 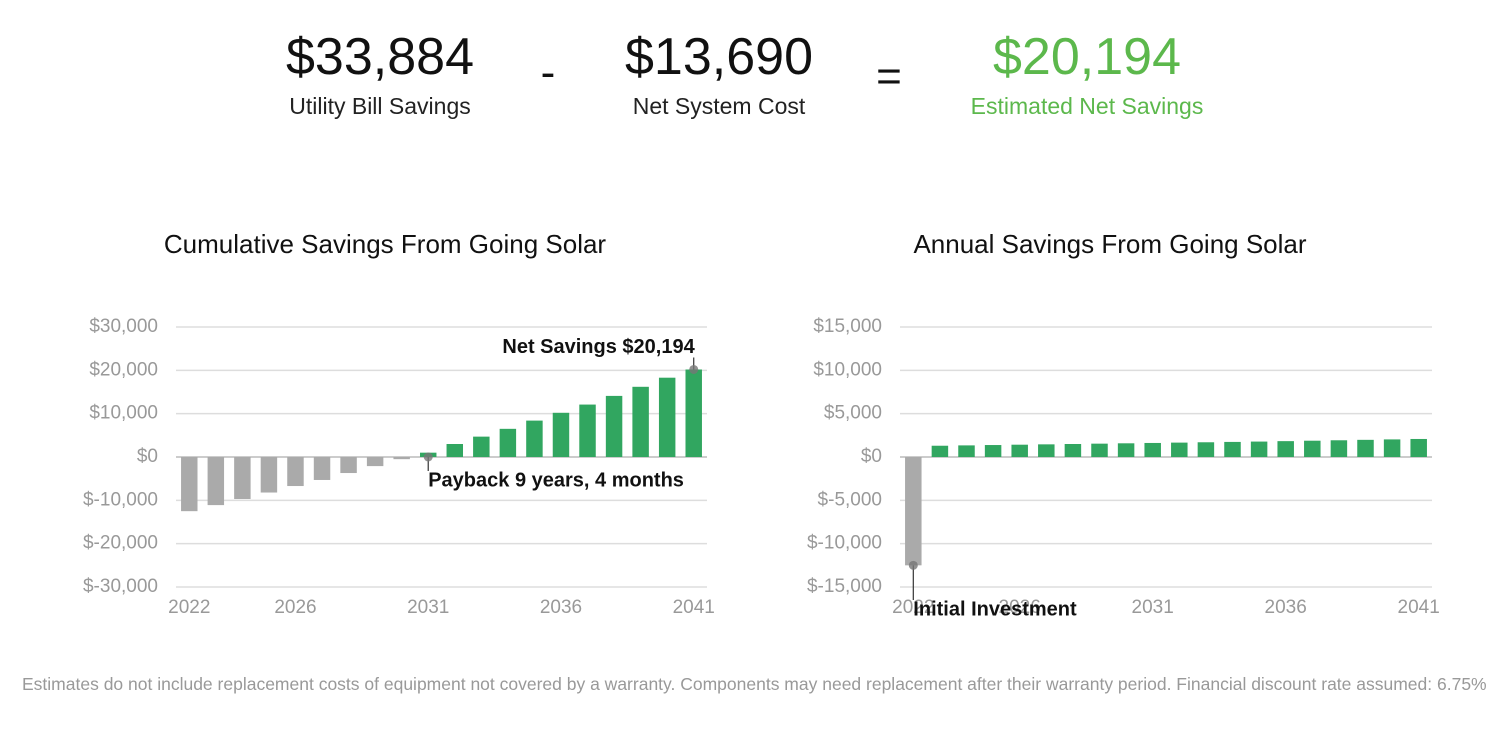 I want to click on y-tick-label: $20,000, so click(x=123, y=369).